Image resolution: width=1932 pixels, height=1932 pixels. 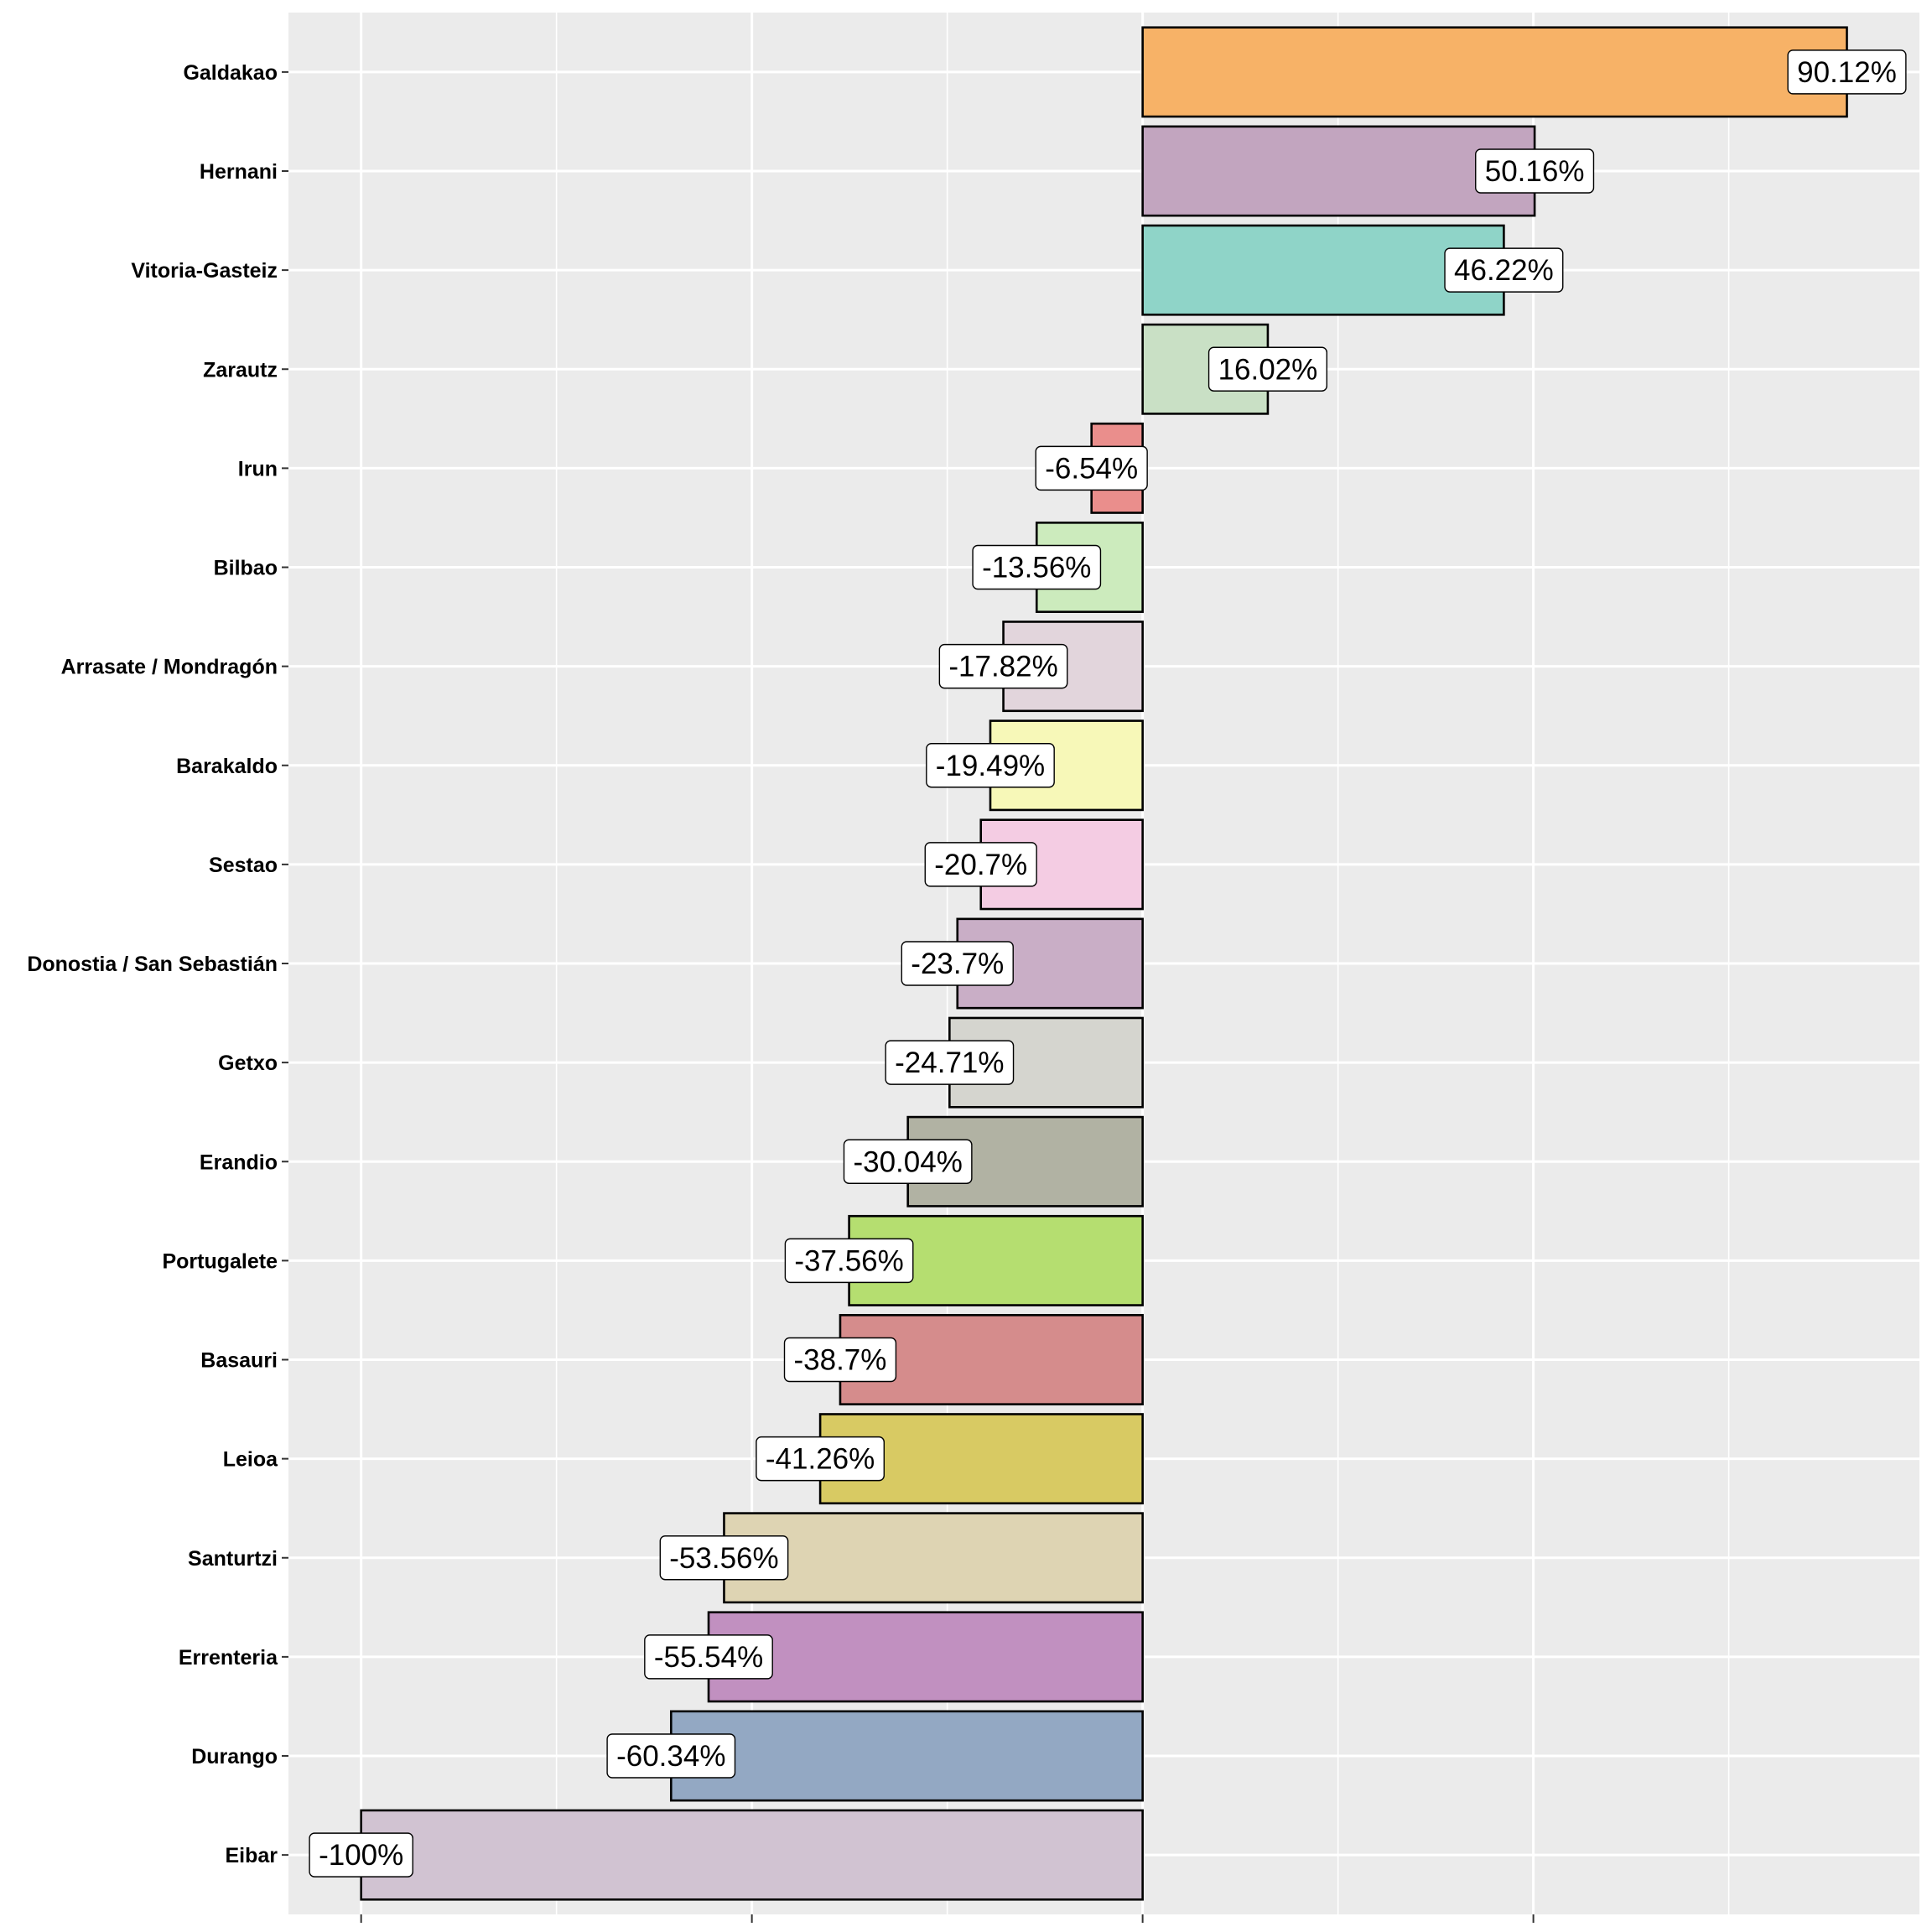 I want to click on data-label: -55.54%, so click(x=708, y=1657).